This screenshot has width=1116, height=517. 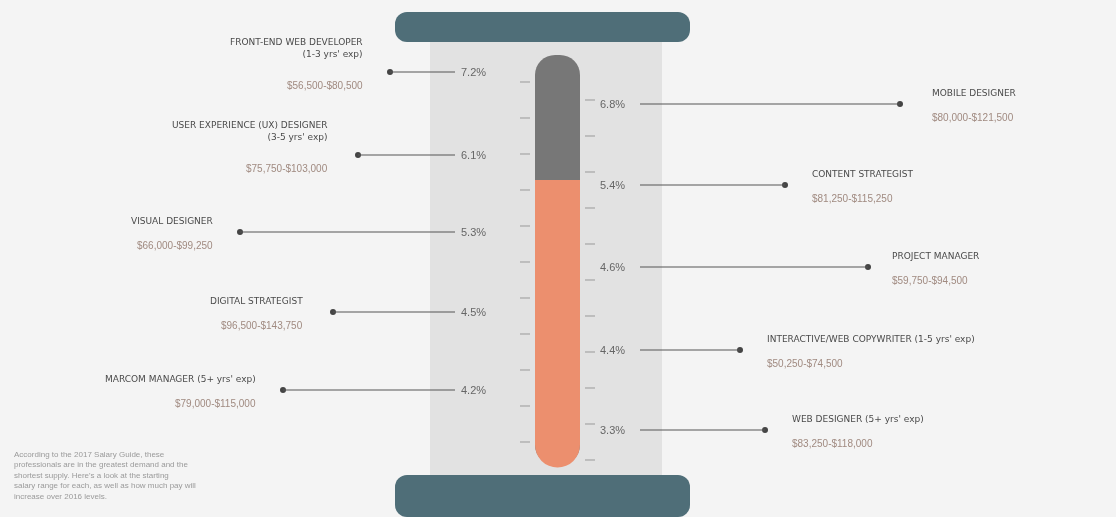 I want to click on text: $66,000-$99,250, so click(x=175, y=245).